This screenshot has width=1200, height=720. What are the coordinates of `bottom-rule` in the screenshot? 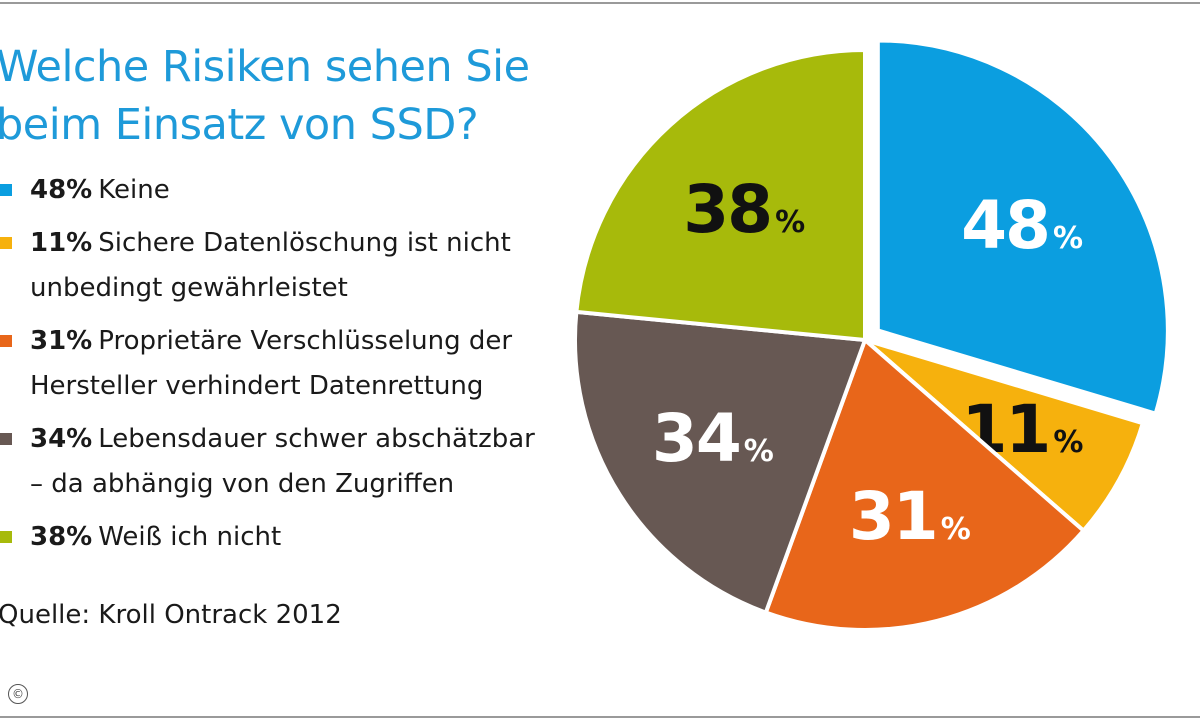 It's located at (600, 717).